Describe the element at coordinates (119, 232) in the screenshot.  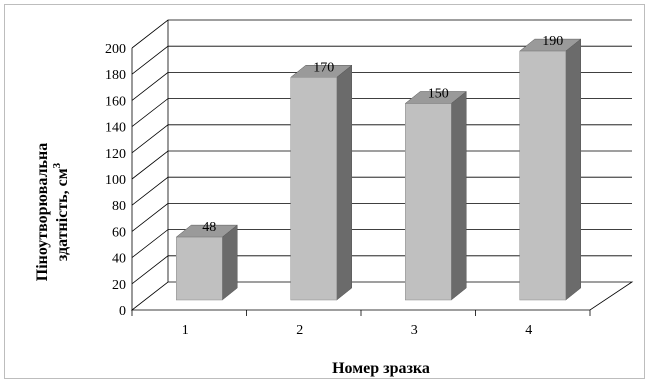
I see `y-tick-label: 60` at that location.